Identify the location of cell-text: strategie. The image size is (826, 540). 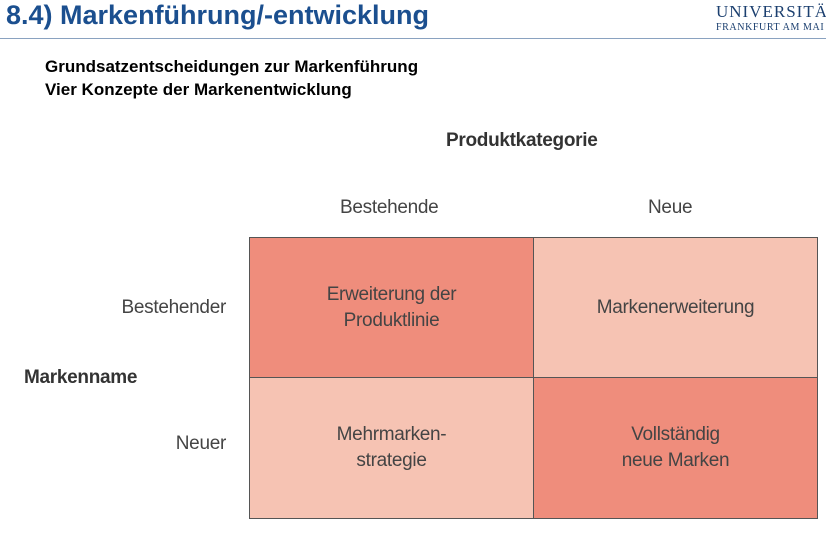
(391, 460).